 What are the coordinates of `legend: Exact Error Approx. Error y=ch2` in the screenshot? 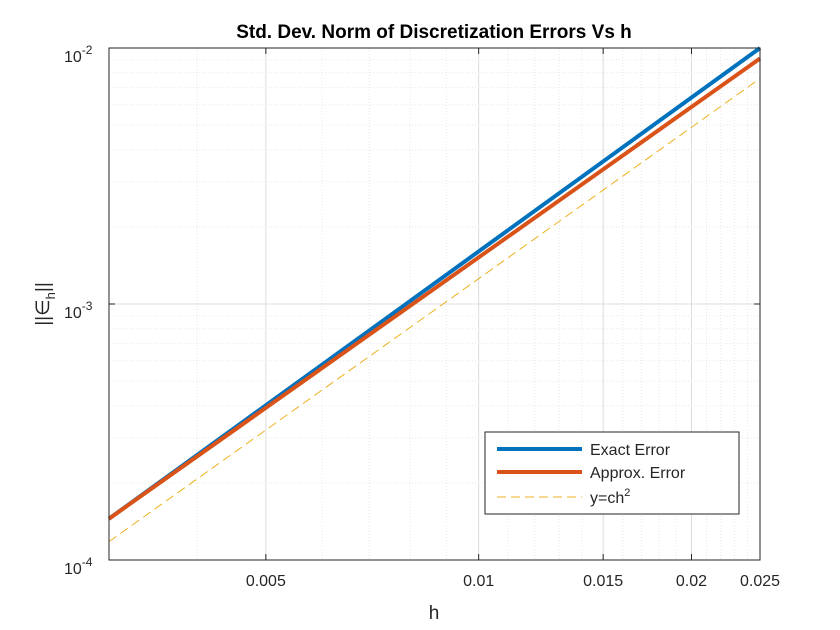 It's located at (612, 473).